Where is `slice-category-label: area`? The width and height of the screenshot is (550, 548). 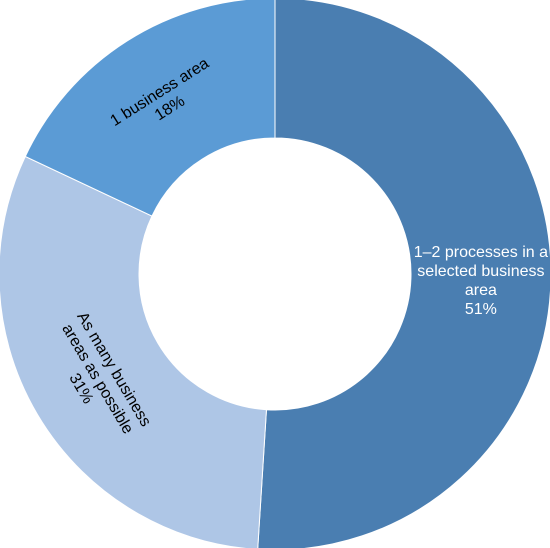
slice-category-label: area is located at coordinates (481, 290).